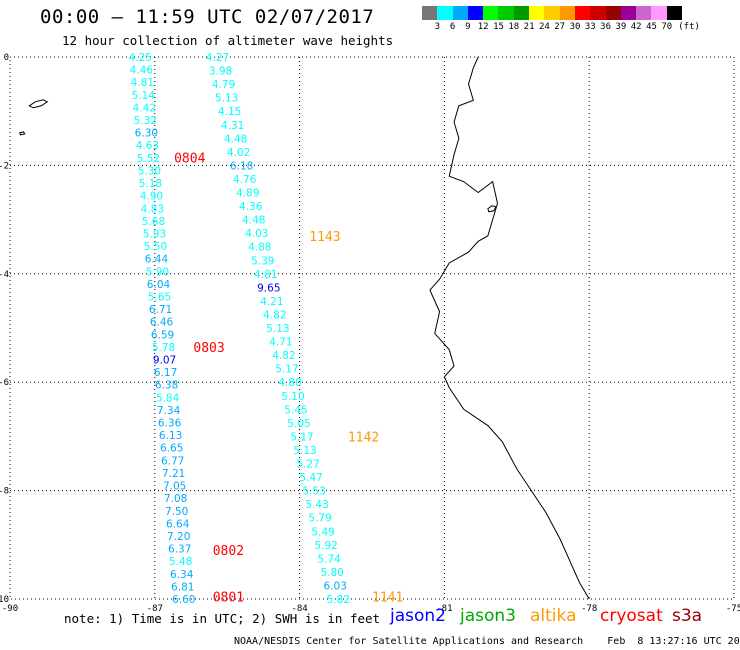  What do you see at coordinates (171, 449) in the screenshot?
I see `wave-height-value: 6.65` at bounding box center [171, 449].